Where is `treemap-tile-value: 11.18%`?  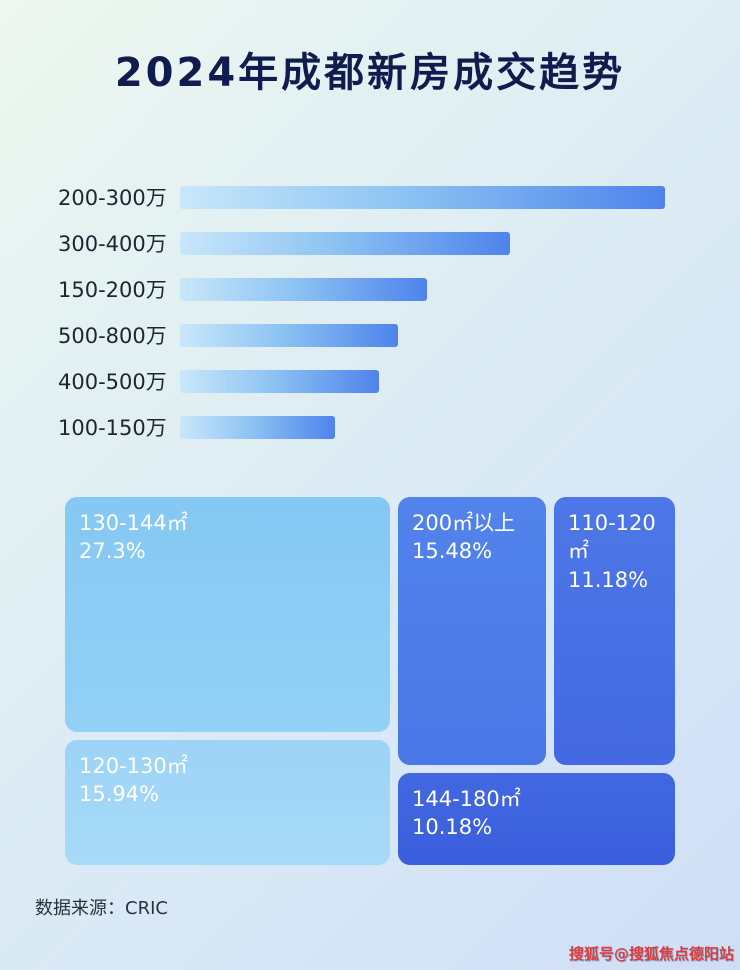
treemap-tile-value: 11.18% is located at coordinates (608, 579).